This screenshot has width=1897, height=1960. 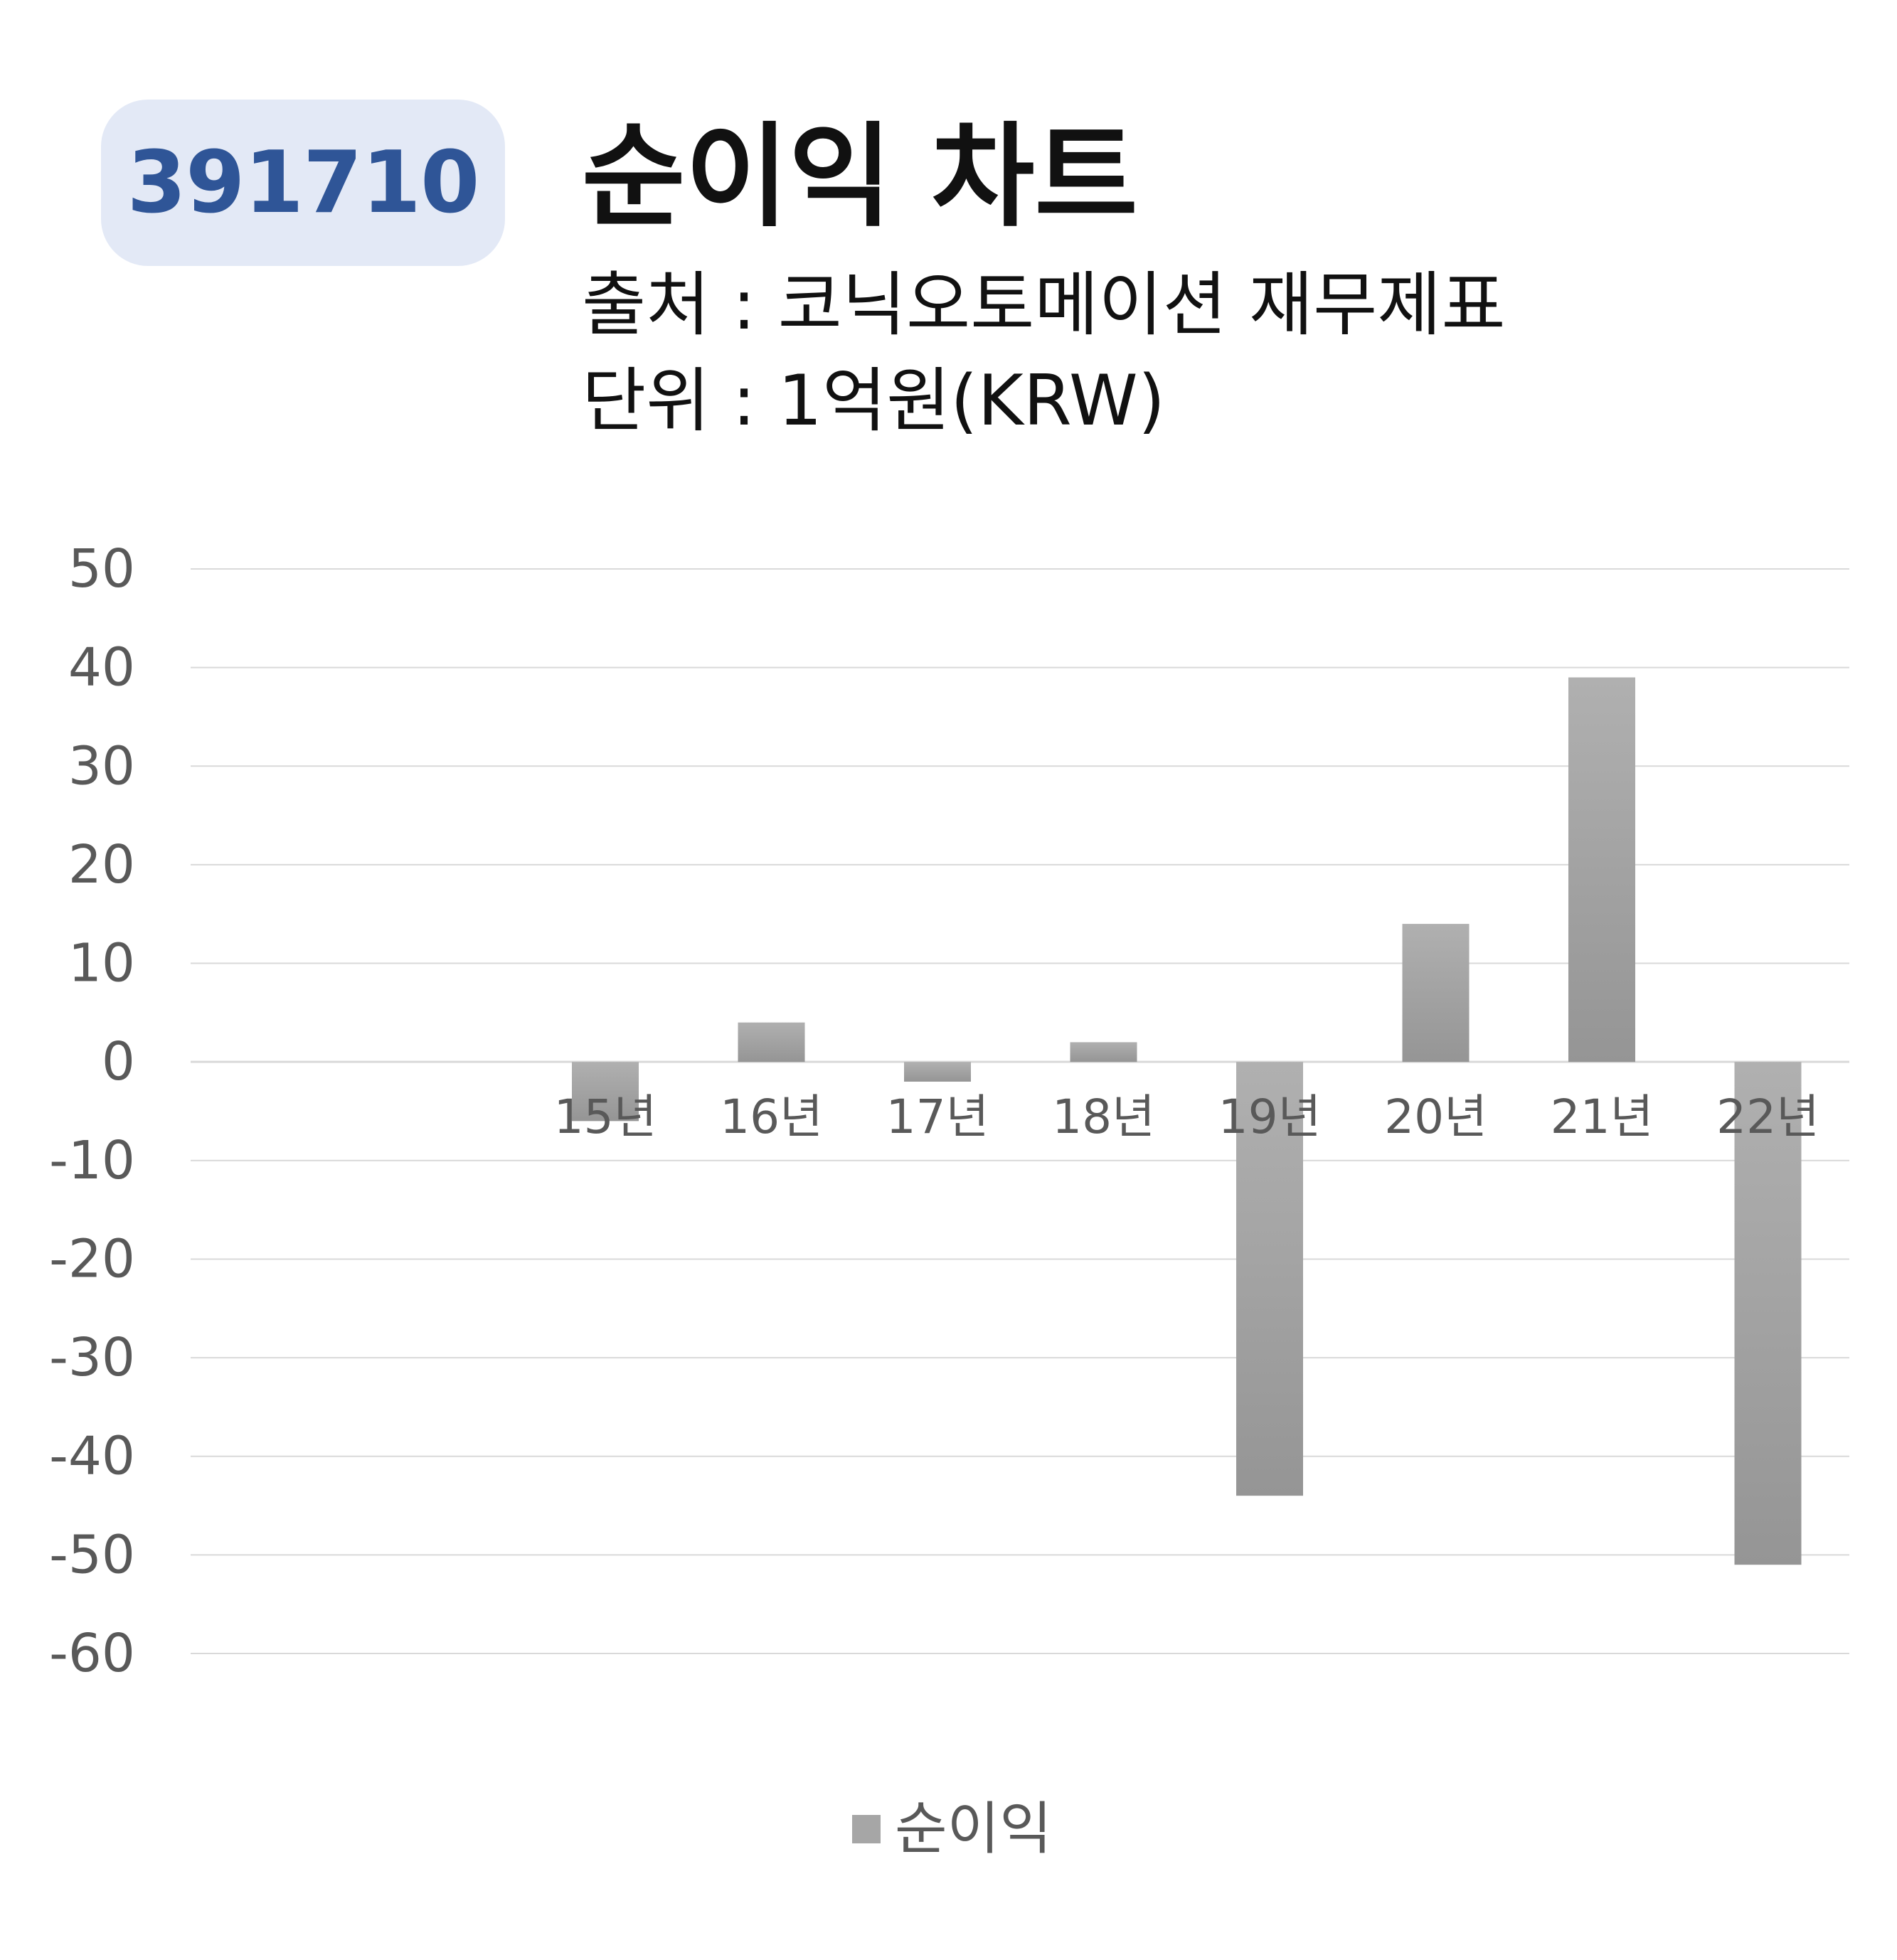 What do you see at coordinates (1767, 1117) in the screenshot?
I see `x-category-label: 22년` at bounding box center [1767, 1117].